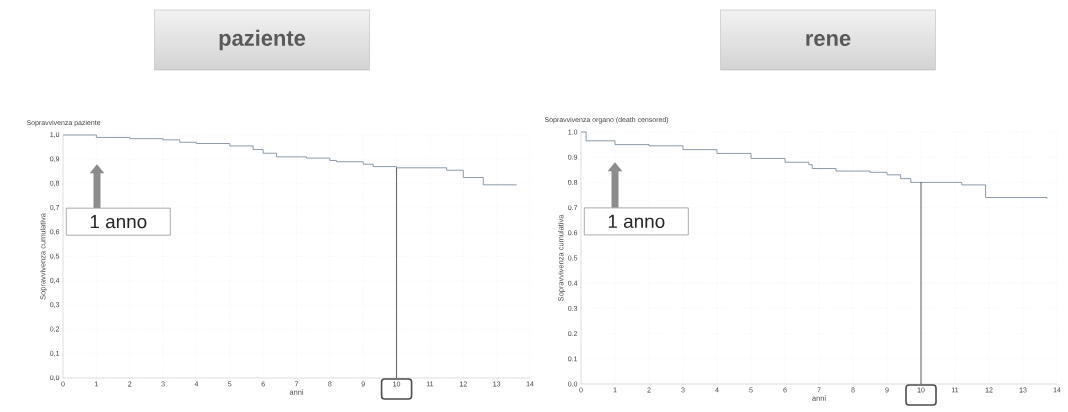  I want to click on chart-title: rene, so click(828, 40).